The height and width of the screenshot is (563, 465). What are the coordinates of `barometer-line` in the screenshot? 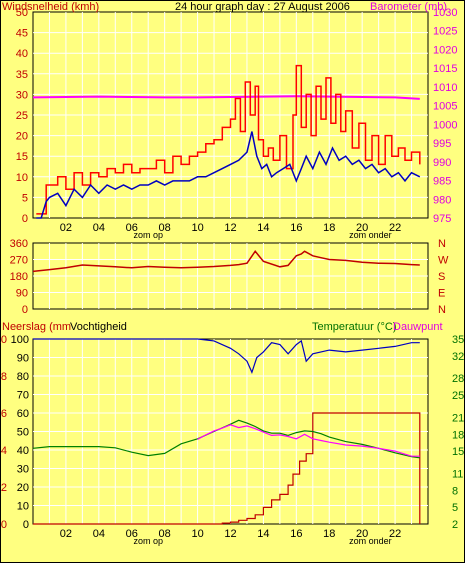 It's located at (226, 97).